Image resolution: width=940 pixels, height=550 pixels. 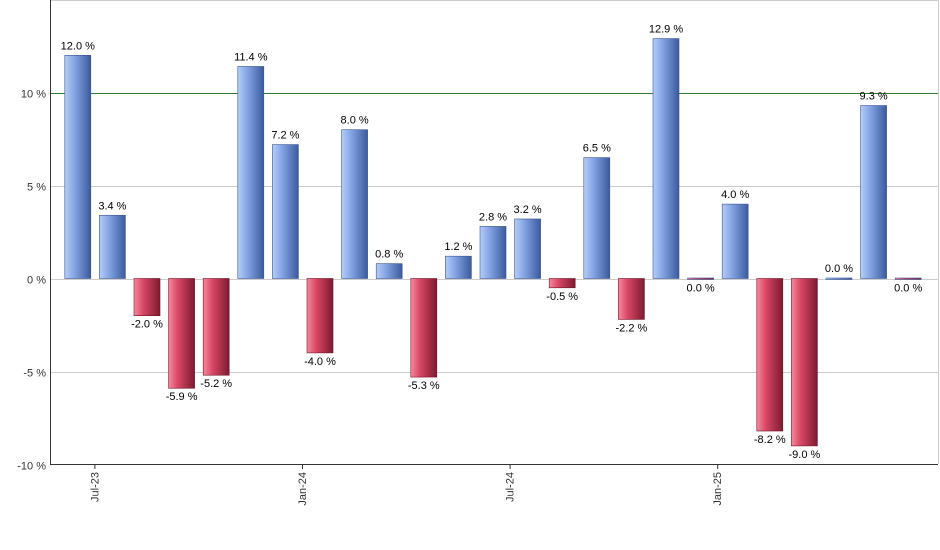 What do you see at coordinates (36, 188) in the screenshot?
I see `y-tick-label: 5 %` at bounding box center [36, 188].